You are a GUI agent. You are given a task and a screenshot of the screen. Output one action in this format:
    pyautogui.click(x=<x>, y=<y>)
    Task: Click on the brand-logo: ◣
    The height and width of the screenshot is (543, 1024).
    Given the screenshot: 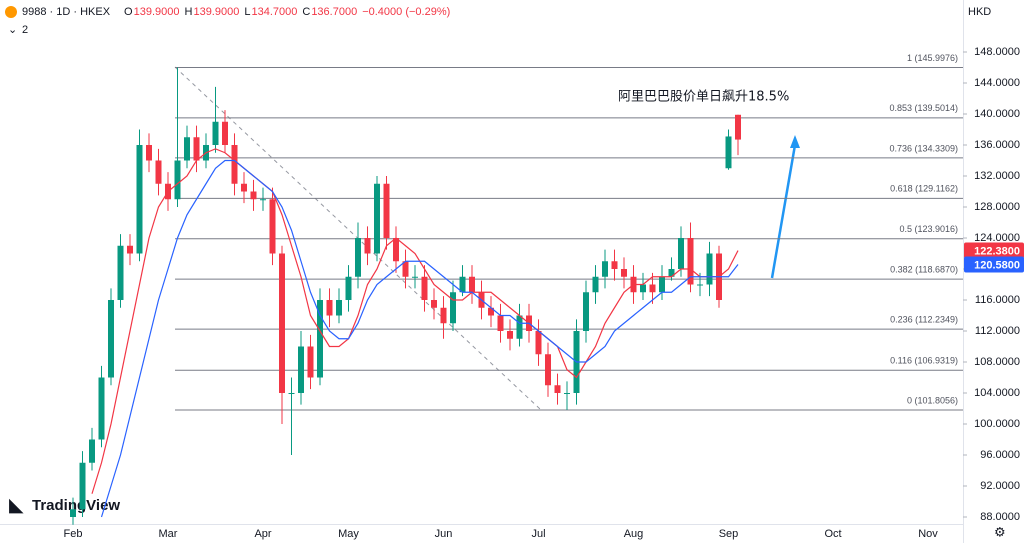 What is the action you would take?
    pyautogui.click(x=16, y=505)
    